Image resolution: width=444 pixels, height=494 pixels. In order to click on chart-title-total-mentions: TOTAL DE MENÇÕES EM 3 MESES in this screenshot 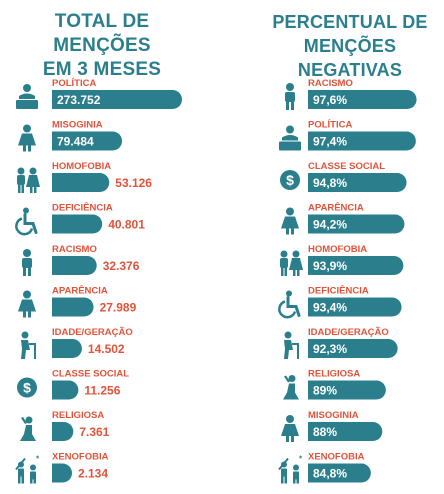, I will do `click(102, 46)`.